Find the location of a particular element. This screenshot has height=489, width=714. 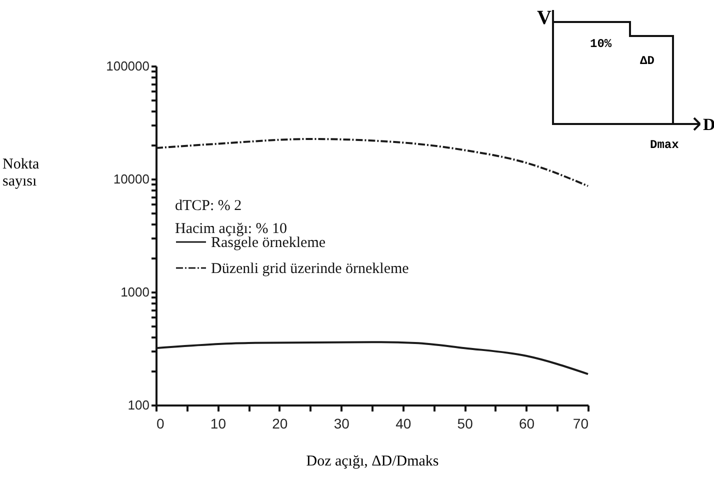

x-tick-label: 0 is located at coordinates (160, 424).